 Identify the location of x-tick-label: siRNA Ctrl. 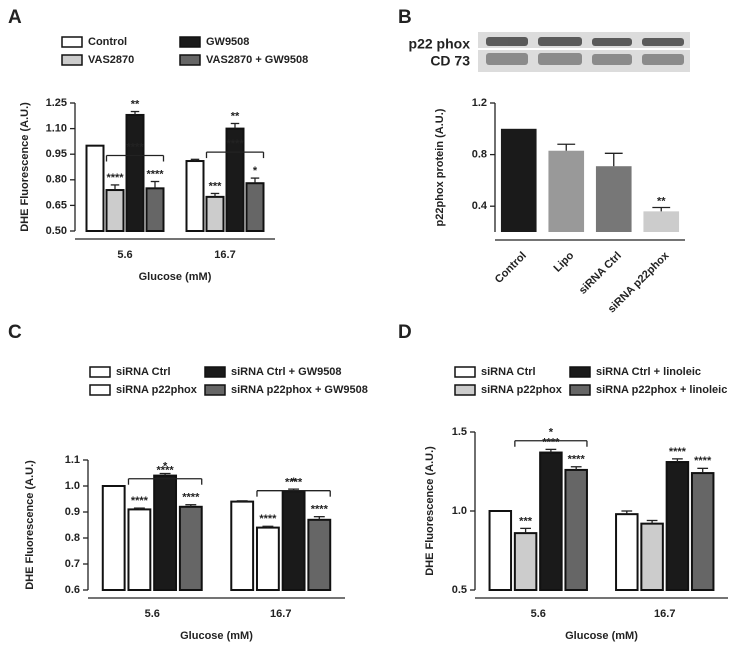
(600, 273).